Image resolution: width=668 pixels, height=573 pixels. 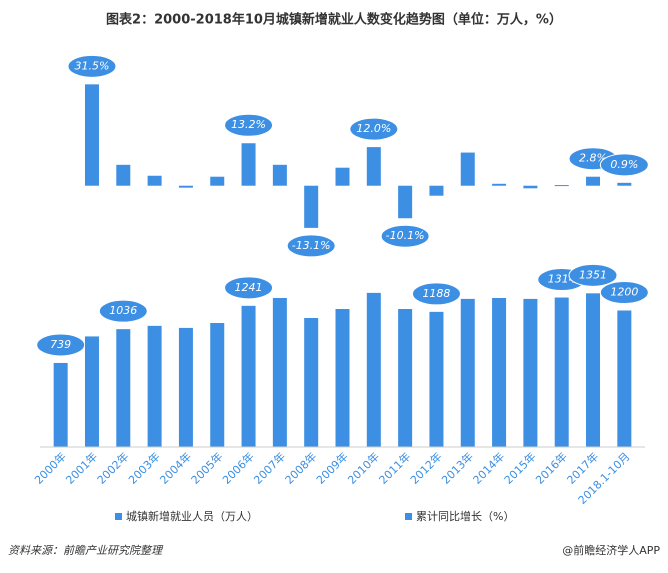 What do you see at coordinates (49, 467) in the screenshot?
I see `x-tick-label: 2000年` at bounding box center [49, 467].